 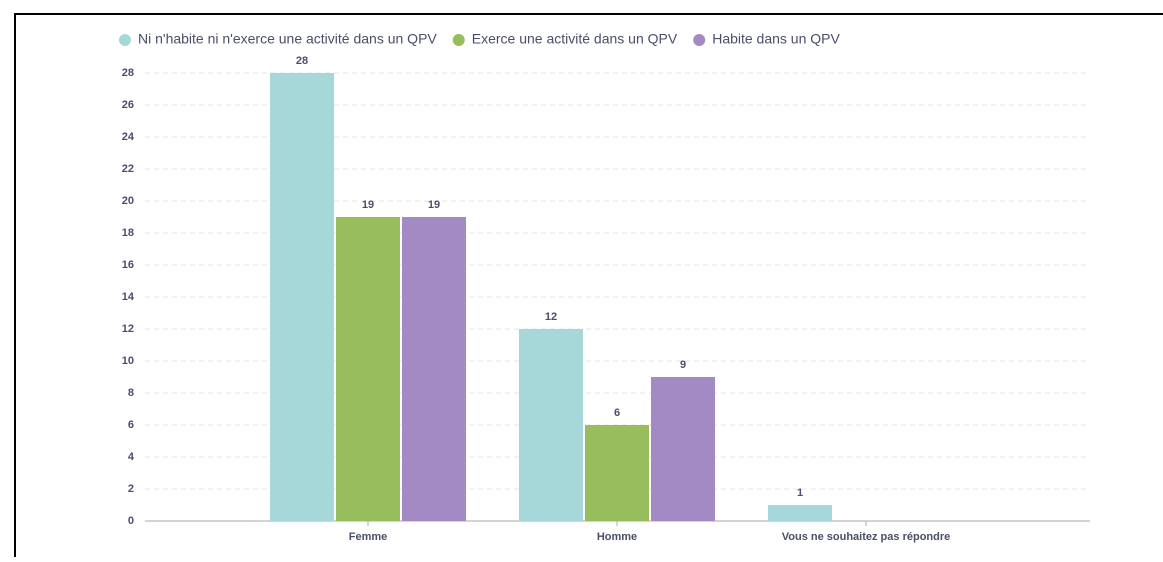 What do you see at coordinates (128, 73) in the screenshot?
I see `y-tick-label: 28` at bounding box center [128, 73].